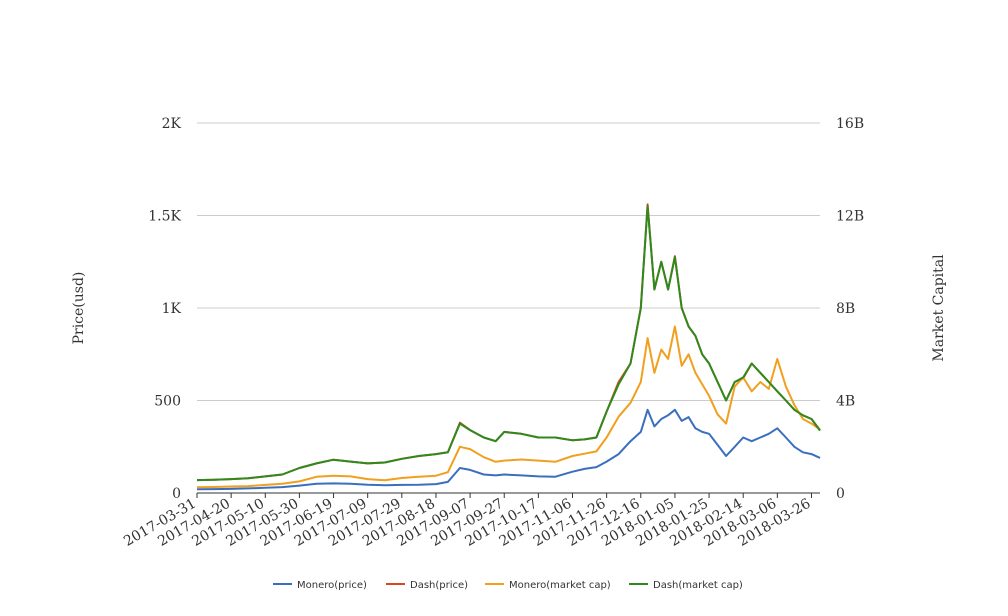 The image size is (1008, 616). I want to click on left-tick-label: 2K, so click(172, 124).